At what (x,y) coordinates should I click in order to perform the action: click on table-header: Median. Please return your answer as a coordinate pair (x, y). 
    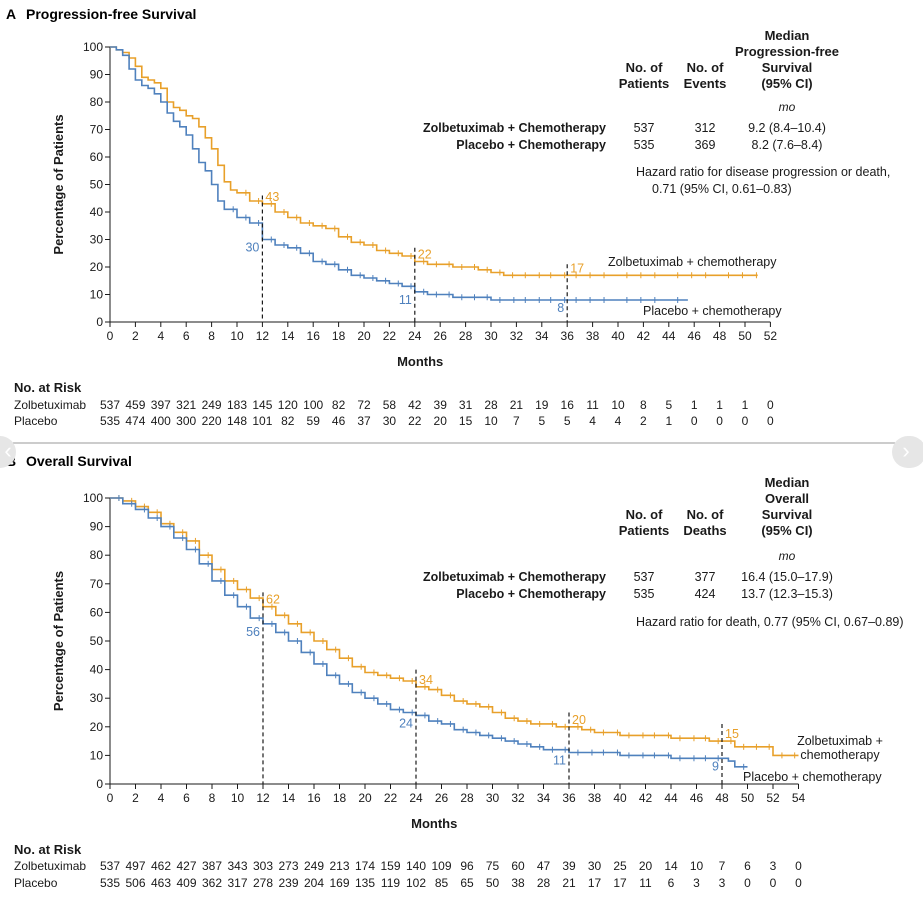
    Looking at the image, I should click on (787, 35).